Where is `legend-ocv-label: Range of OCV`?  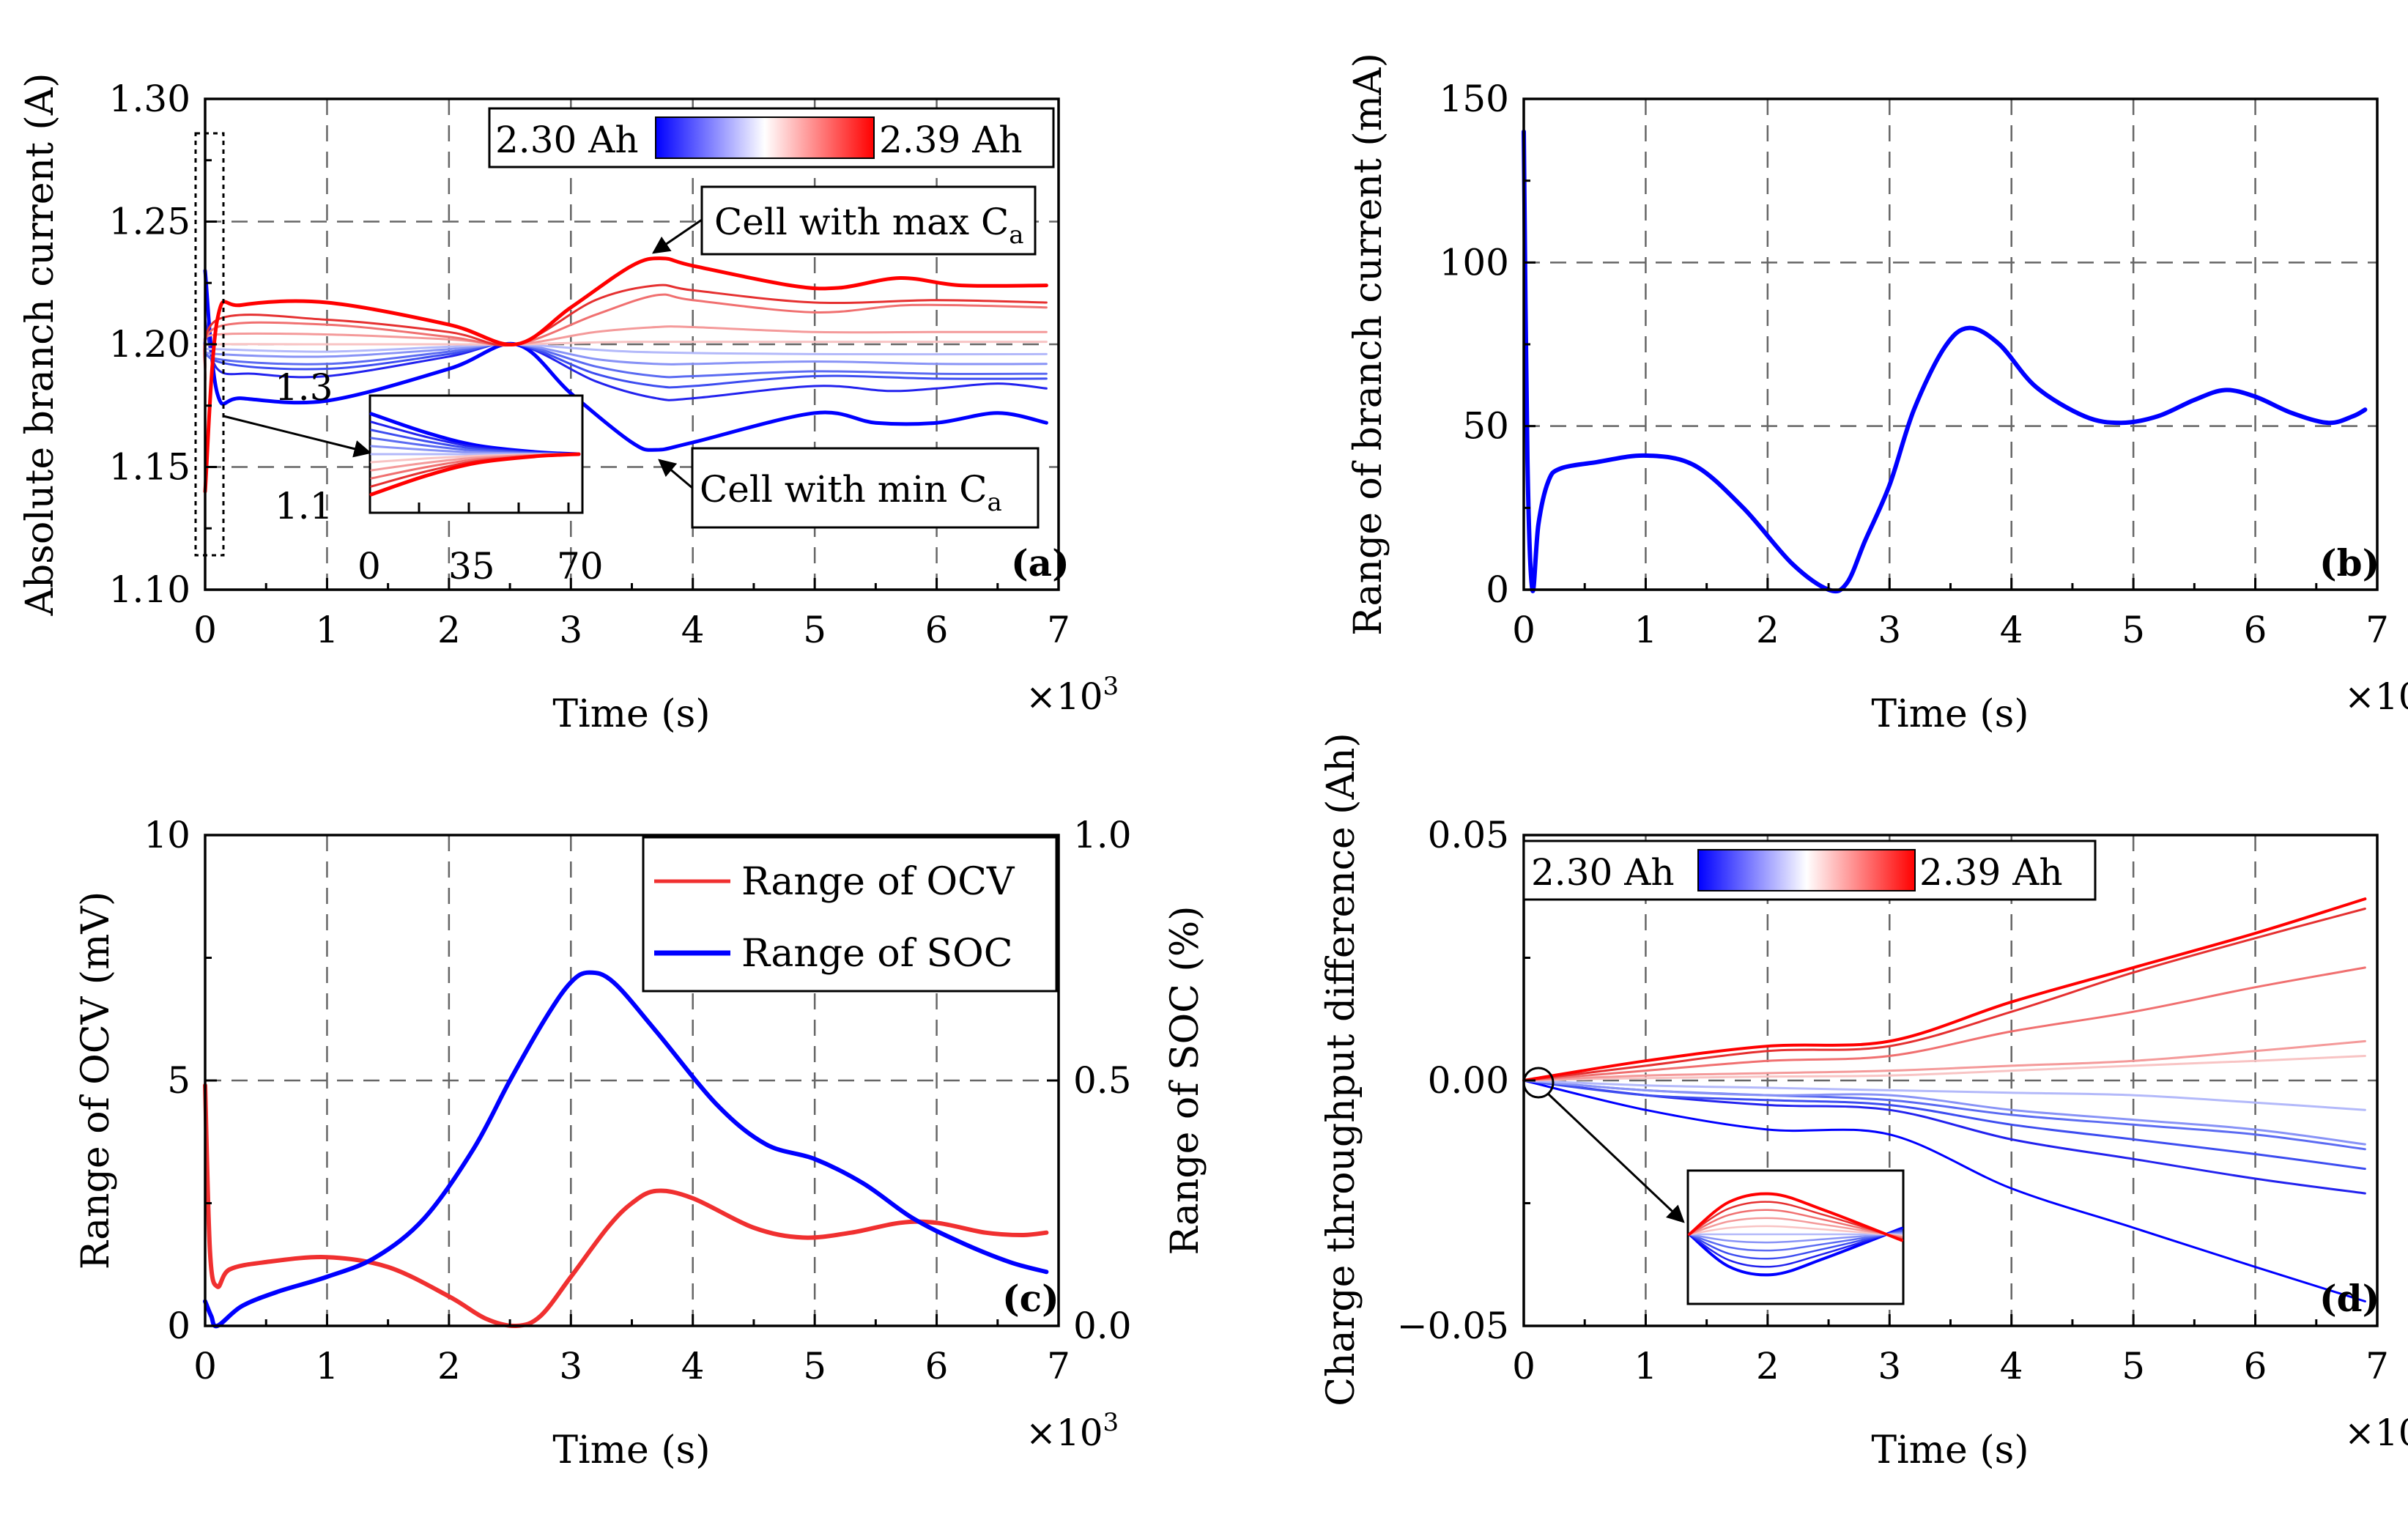
legend-ocv-label: Range of OCV is located at coordinates (878, 882).